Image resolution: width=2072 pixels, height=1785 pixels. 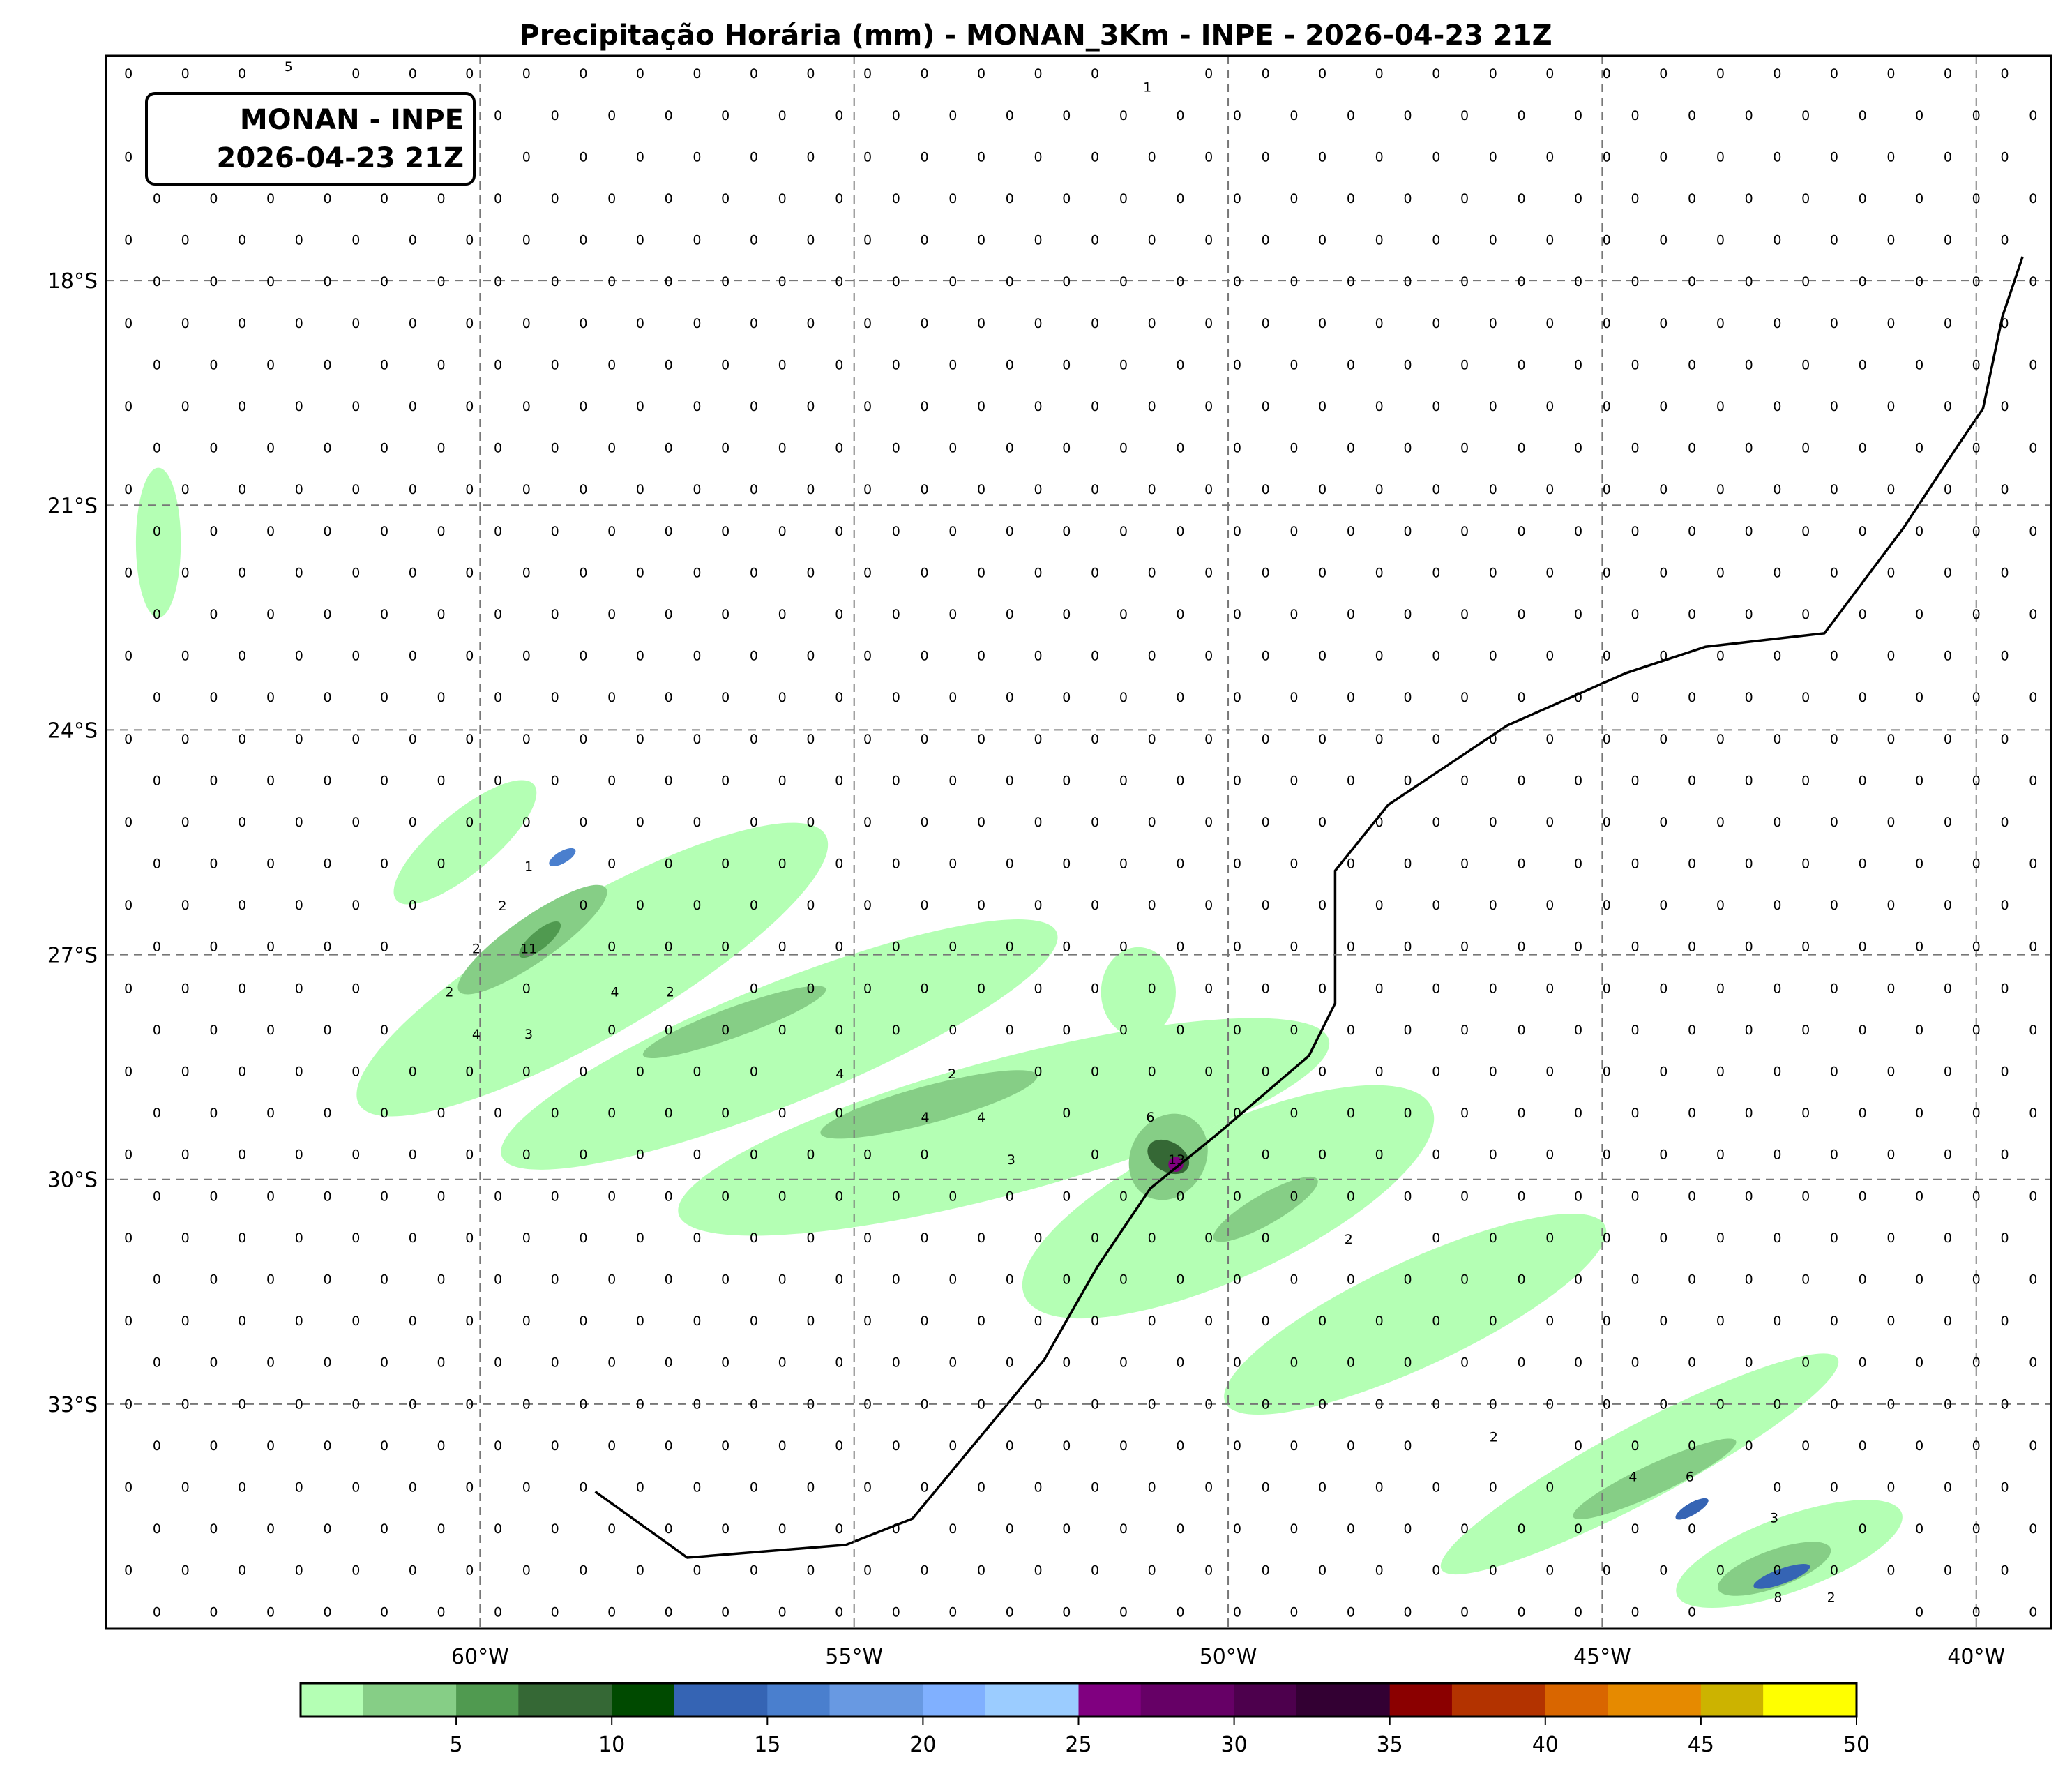 What do you see at coordinates (311, 139) in the screenshot?
I see `label-box: MONAN - INPE 2026-04-23 21Z` at bounding box center [311, 139].